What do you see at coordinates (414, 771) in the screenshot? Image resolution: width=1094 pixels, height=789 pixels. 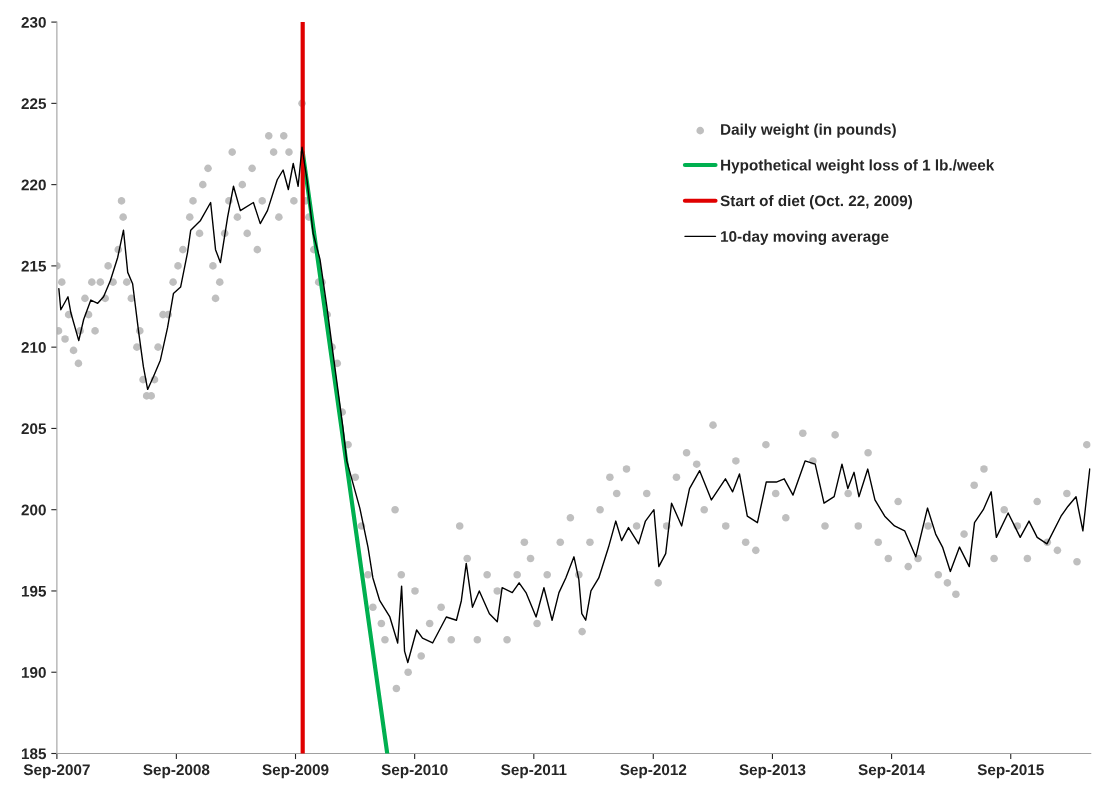 I see `x-tick-label: Sep-2010` at bounding box center [414, 771].